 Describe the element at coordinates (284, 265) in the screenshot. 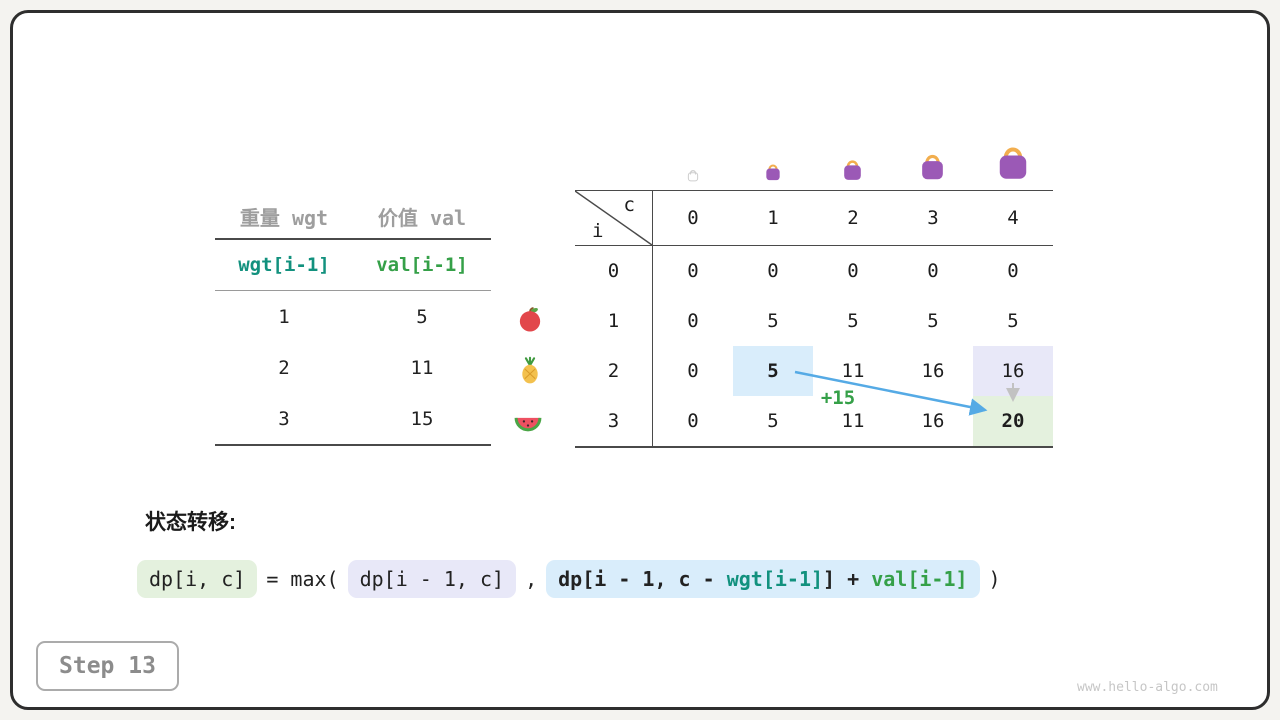

I see `formula-wgt-cell: wgt[i-1]` at that location.